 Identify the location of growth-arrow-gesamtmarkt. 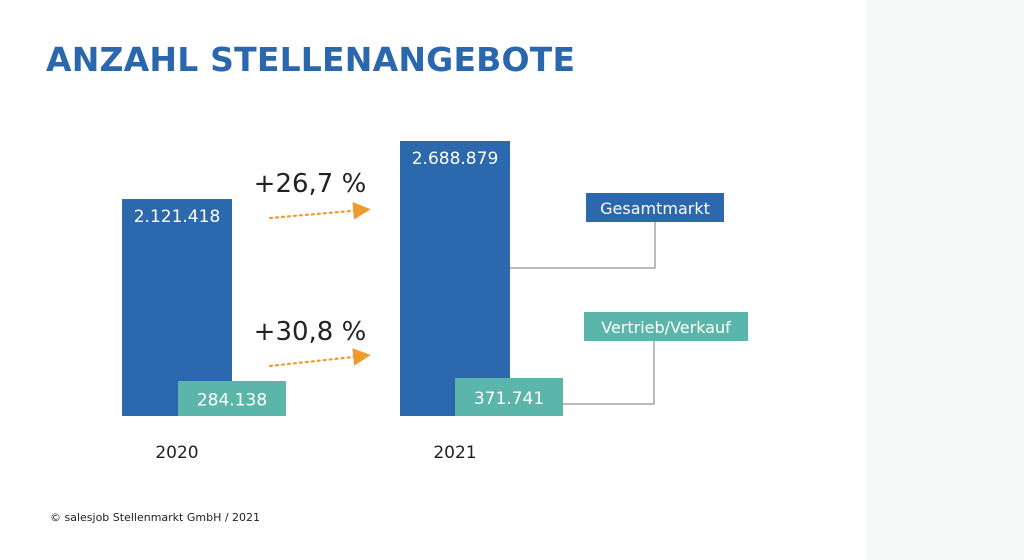
(319, 210).